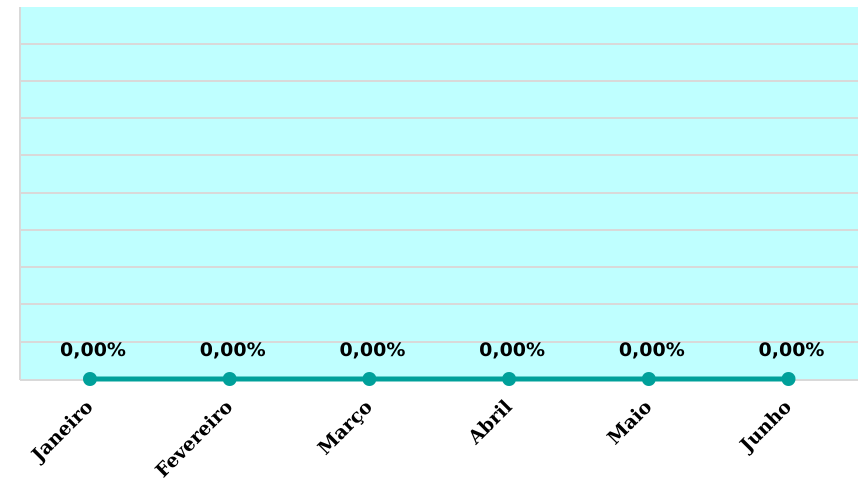 The height and width of the screenshot is (498, 858). I want to click on x-tick-label-março: Março, so click(345, 427).